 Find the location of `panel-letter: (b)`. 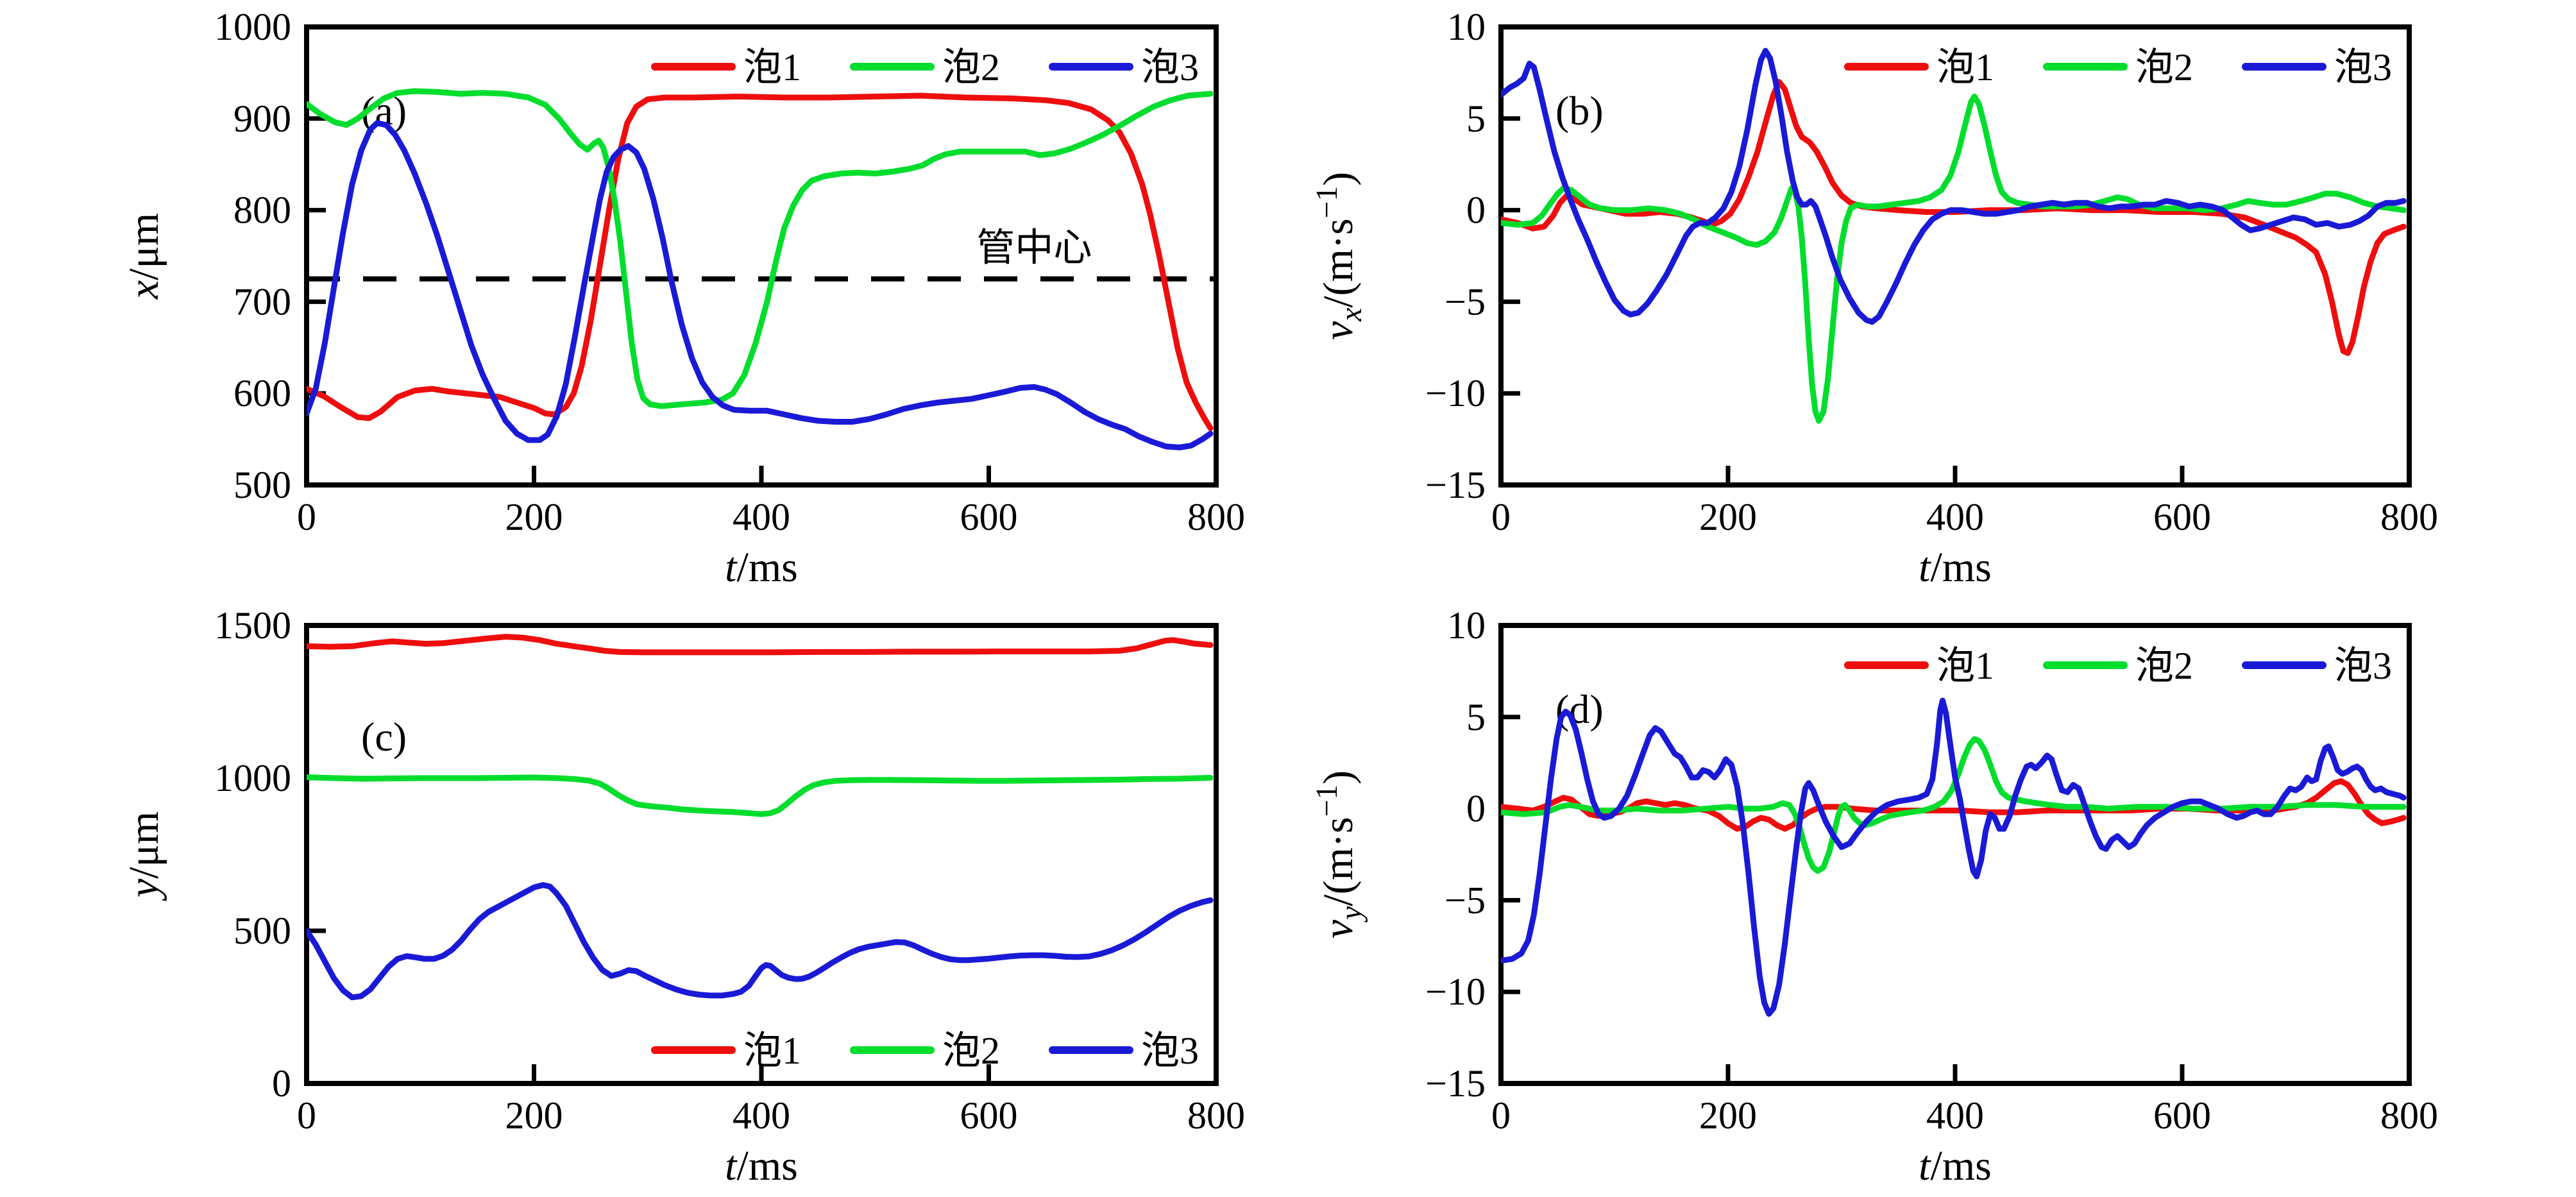

panel-letter: (b) is located at coordinates (1579, 110).